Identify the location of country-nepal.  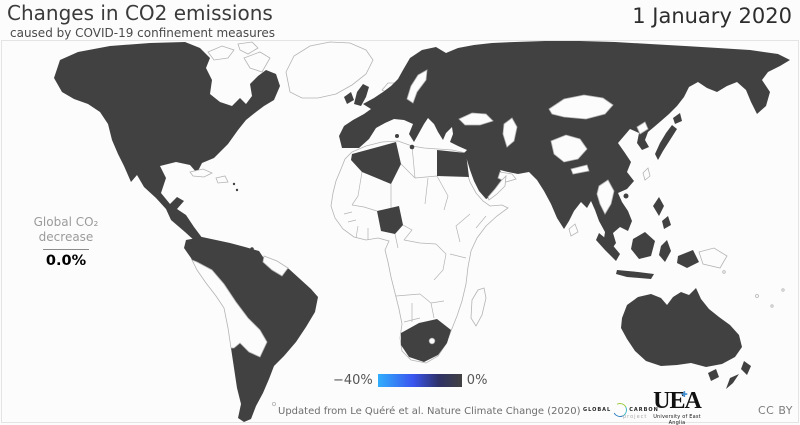
(580, 169).